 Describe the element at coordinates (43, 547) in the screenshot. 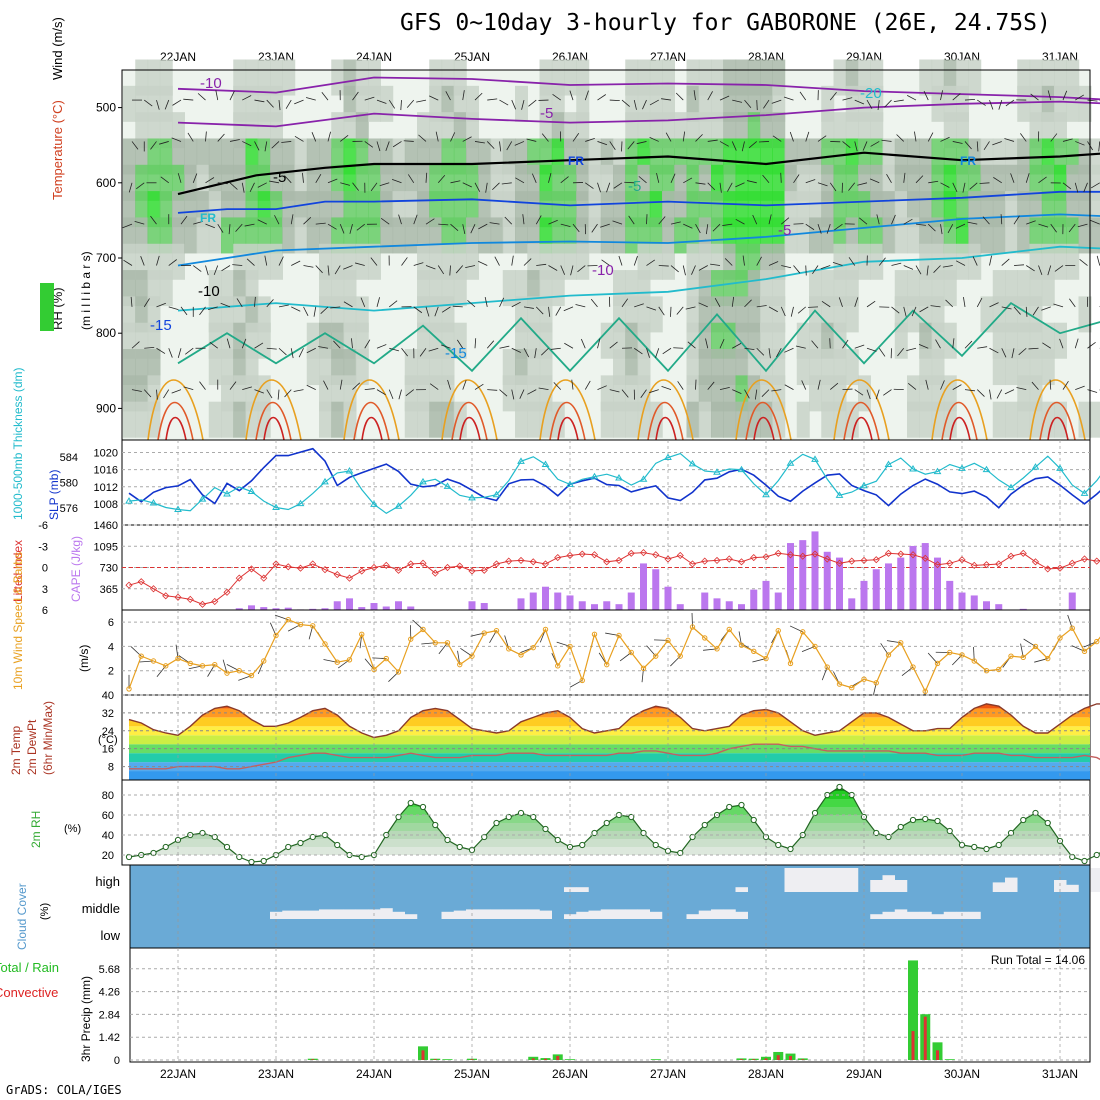

I see `li-tick-1: -3` at that location.